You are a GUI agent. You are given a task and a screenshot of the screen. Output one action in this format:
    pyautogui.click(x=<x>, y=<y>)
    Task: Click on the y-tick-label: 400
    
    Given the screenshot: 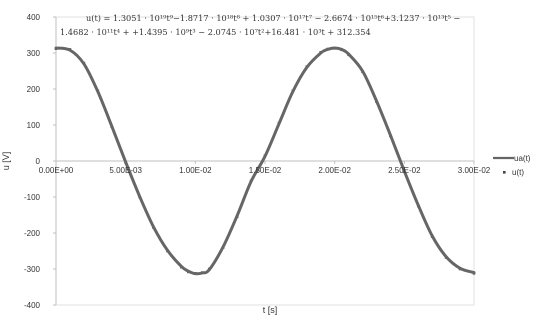 What is the action you would take?
    pyautogui.click(x=34, y=17)
    